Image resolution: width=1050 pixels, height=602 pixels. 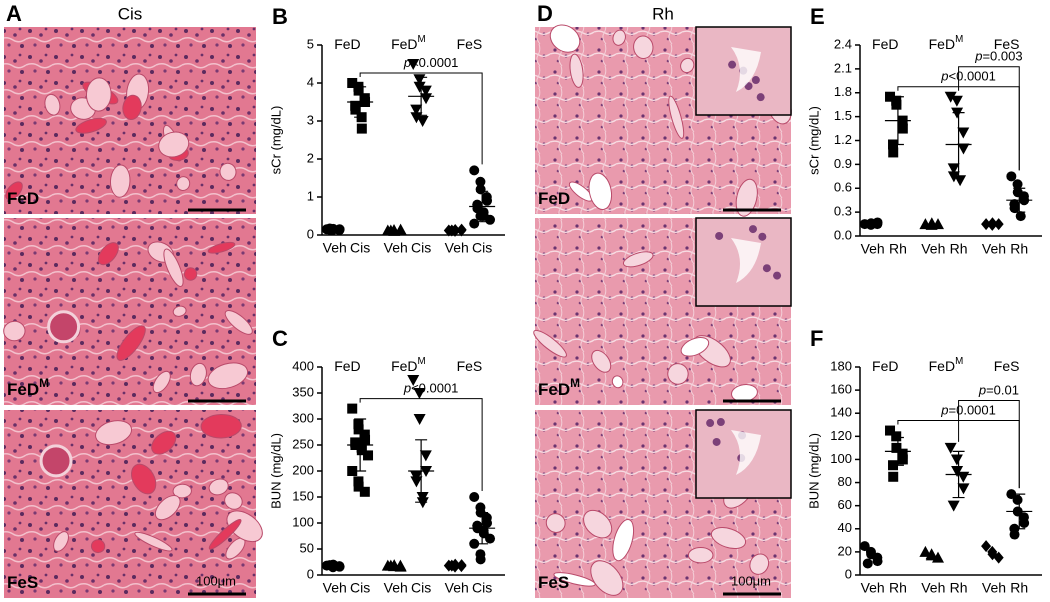 I want to click on panel-letter: D, so click(x=545, y=13).